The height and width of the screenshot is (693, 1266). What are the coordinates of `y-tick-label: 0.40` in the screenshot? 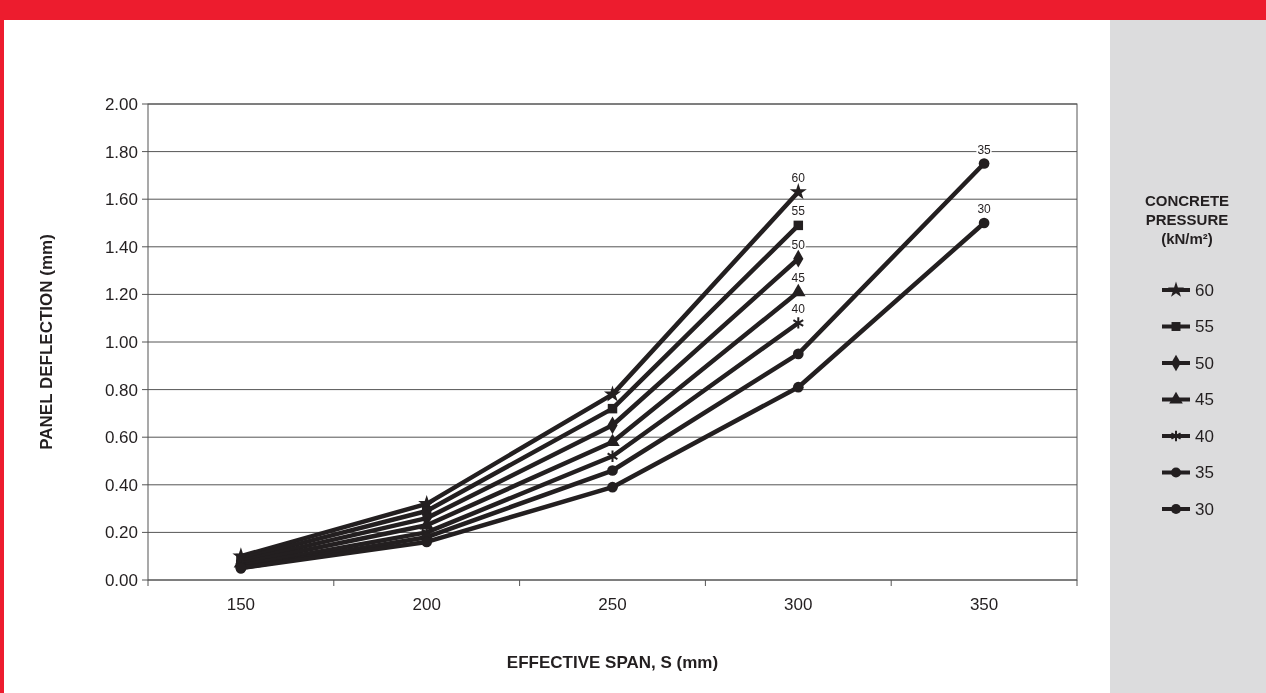 It's located at (121, 485).